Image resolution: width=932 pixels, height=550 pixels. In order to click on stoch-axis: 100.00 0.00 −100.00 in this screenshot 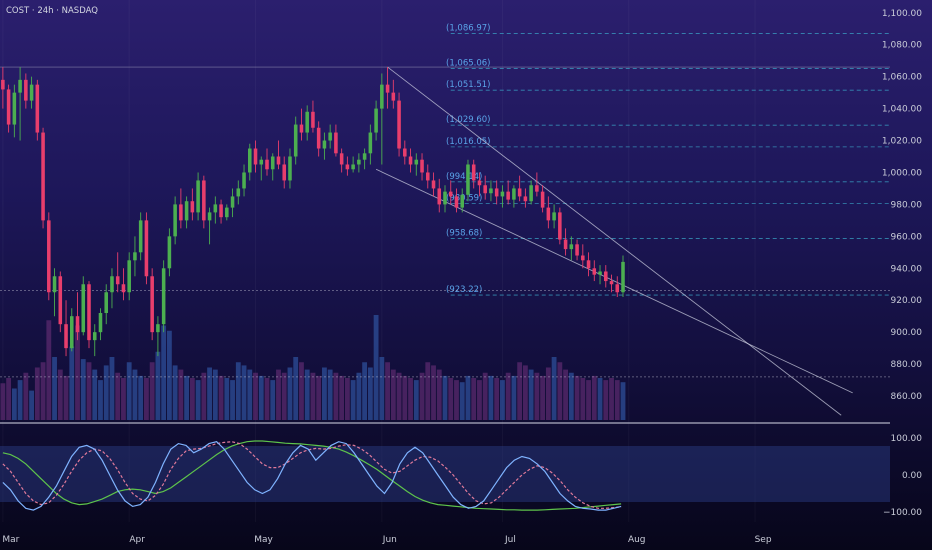, I will do `click(902, 476)`.